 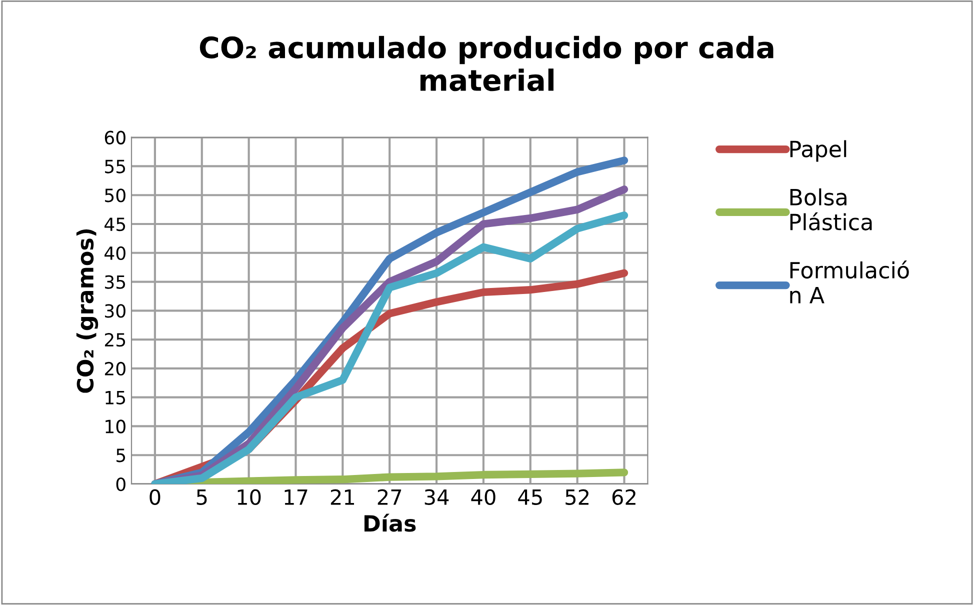 I want to click on chart-title: CO₂ acumulado producido por cada material, so click(x=487, y=64).